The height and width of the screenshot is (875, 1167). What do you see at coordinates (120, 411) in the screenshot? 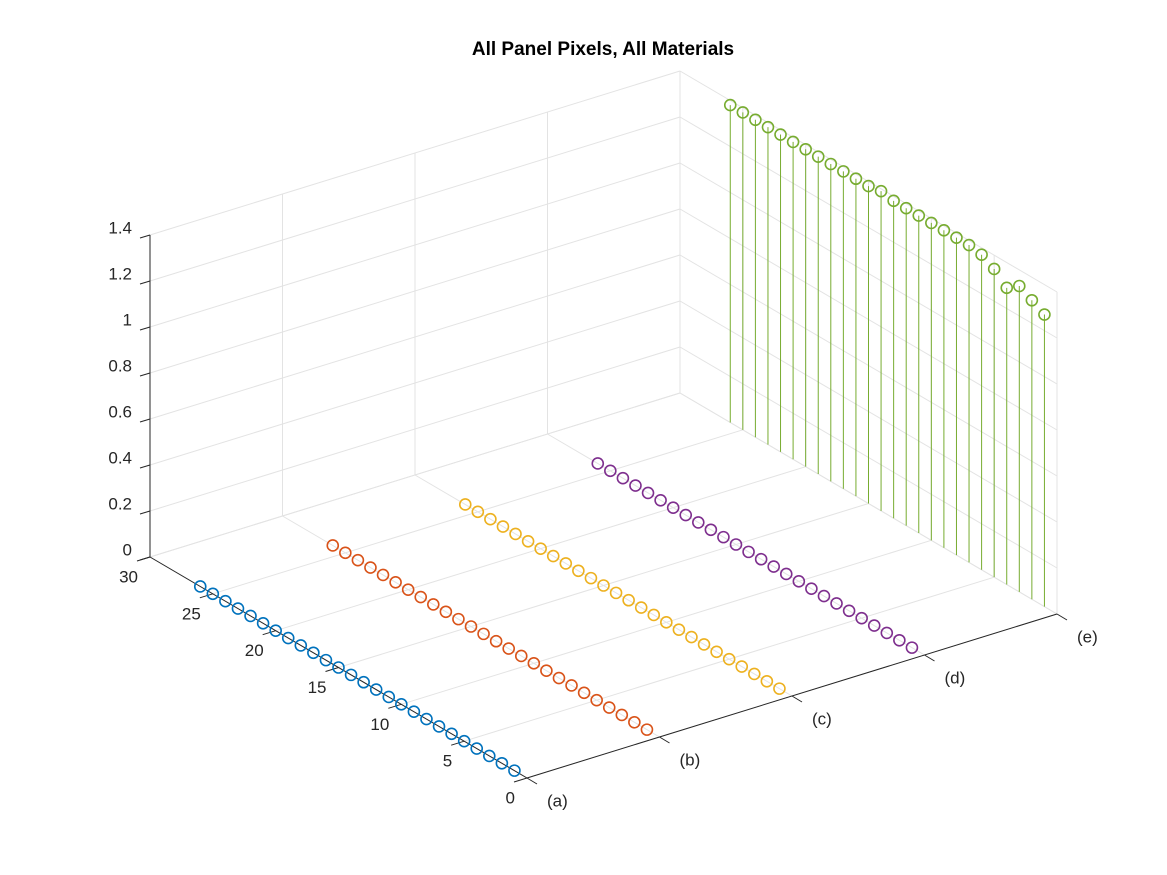
I see `z-tick-label: 0.6` at bounding box center [120, 411].